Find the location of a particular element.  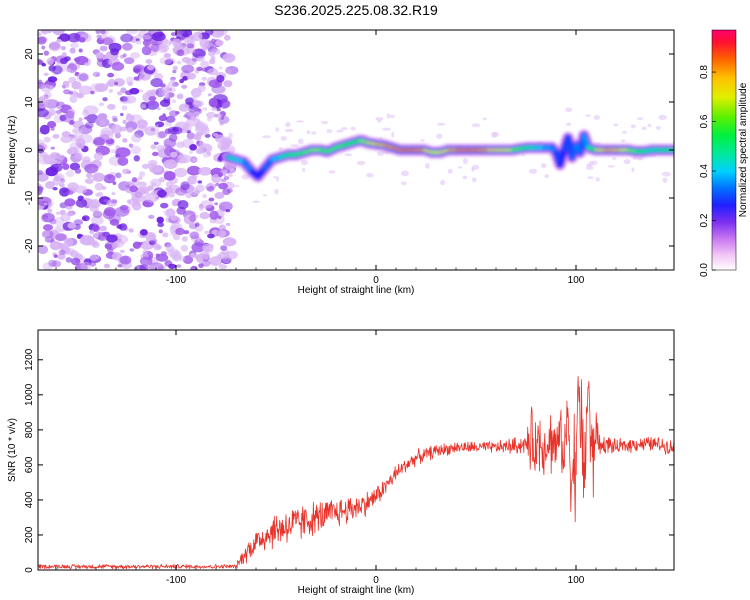

colorbar-ticks: 0.0 0.2 0.4 0.6 0.8 is located at coordinates (707, 171).